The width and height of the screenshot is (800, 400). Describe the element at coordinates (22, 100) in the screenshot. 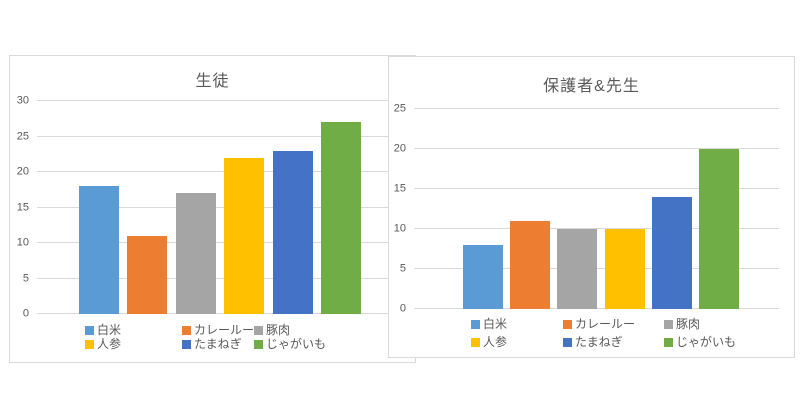

I see `y-axis-tick-label: 30` at that location.